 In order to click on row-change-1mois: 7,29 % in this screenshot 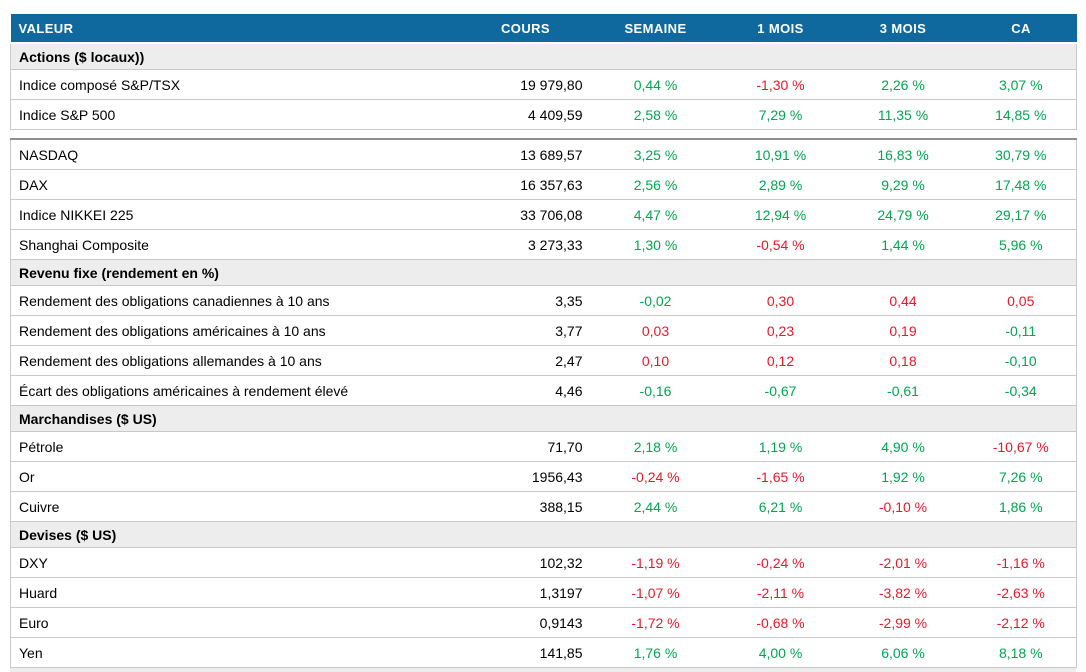, I will do `click(780, 114)`.